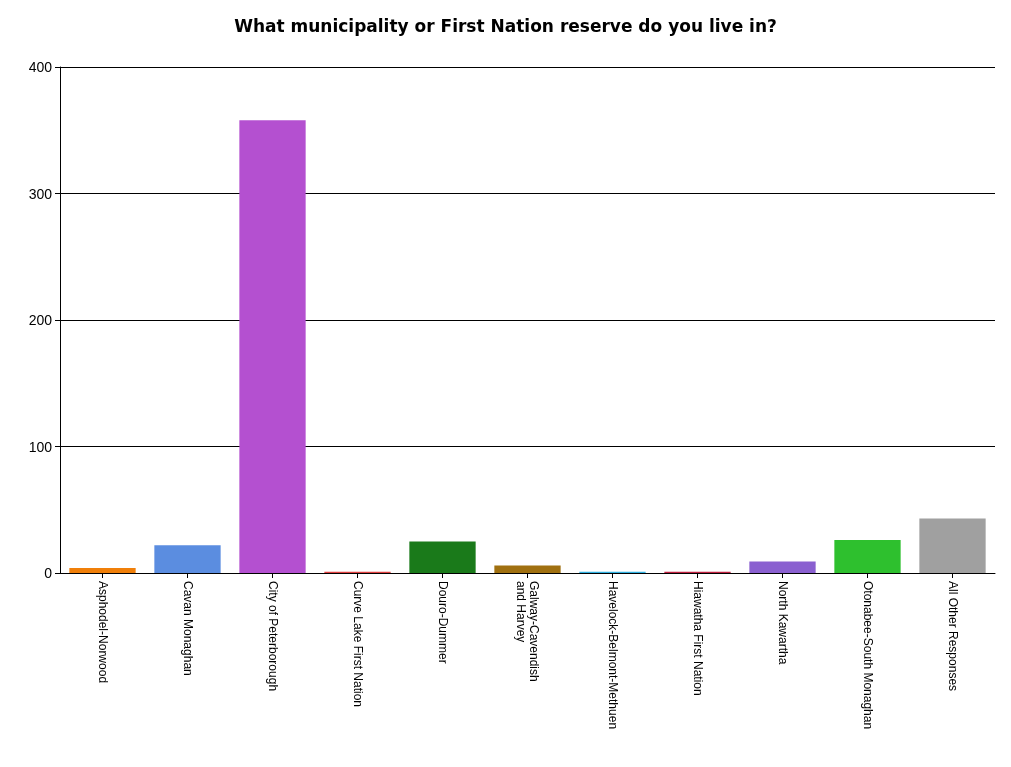 The width and height of the screenshot is (1011, 767). Describe the element at coordinates (527, 631) in the screenshot. I see `x-tick-label: Galway-Cavendish and Harvey` at that location.